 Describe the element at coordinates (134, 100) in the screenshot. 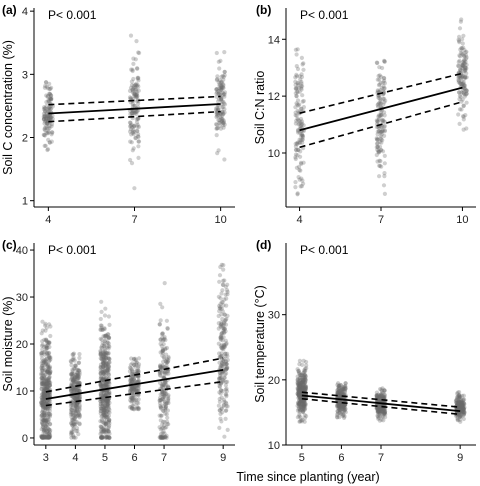

I see `ci-upper-line-a` at that location.